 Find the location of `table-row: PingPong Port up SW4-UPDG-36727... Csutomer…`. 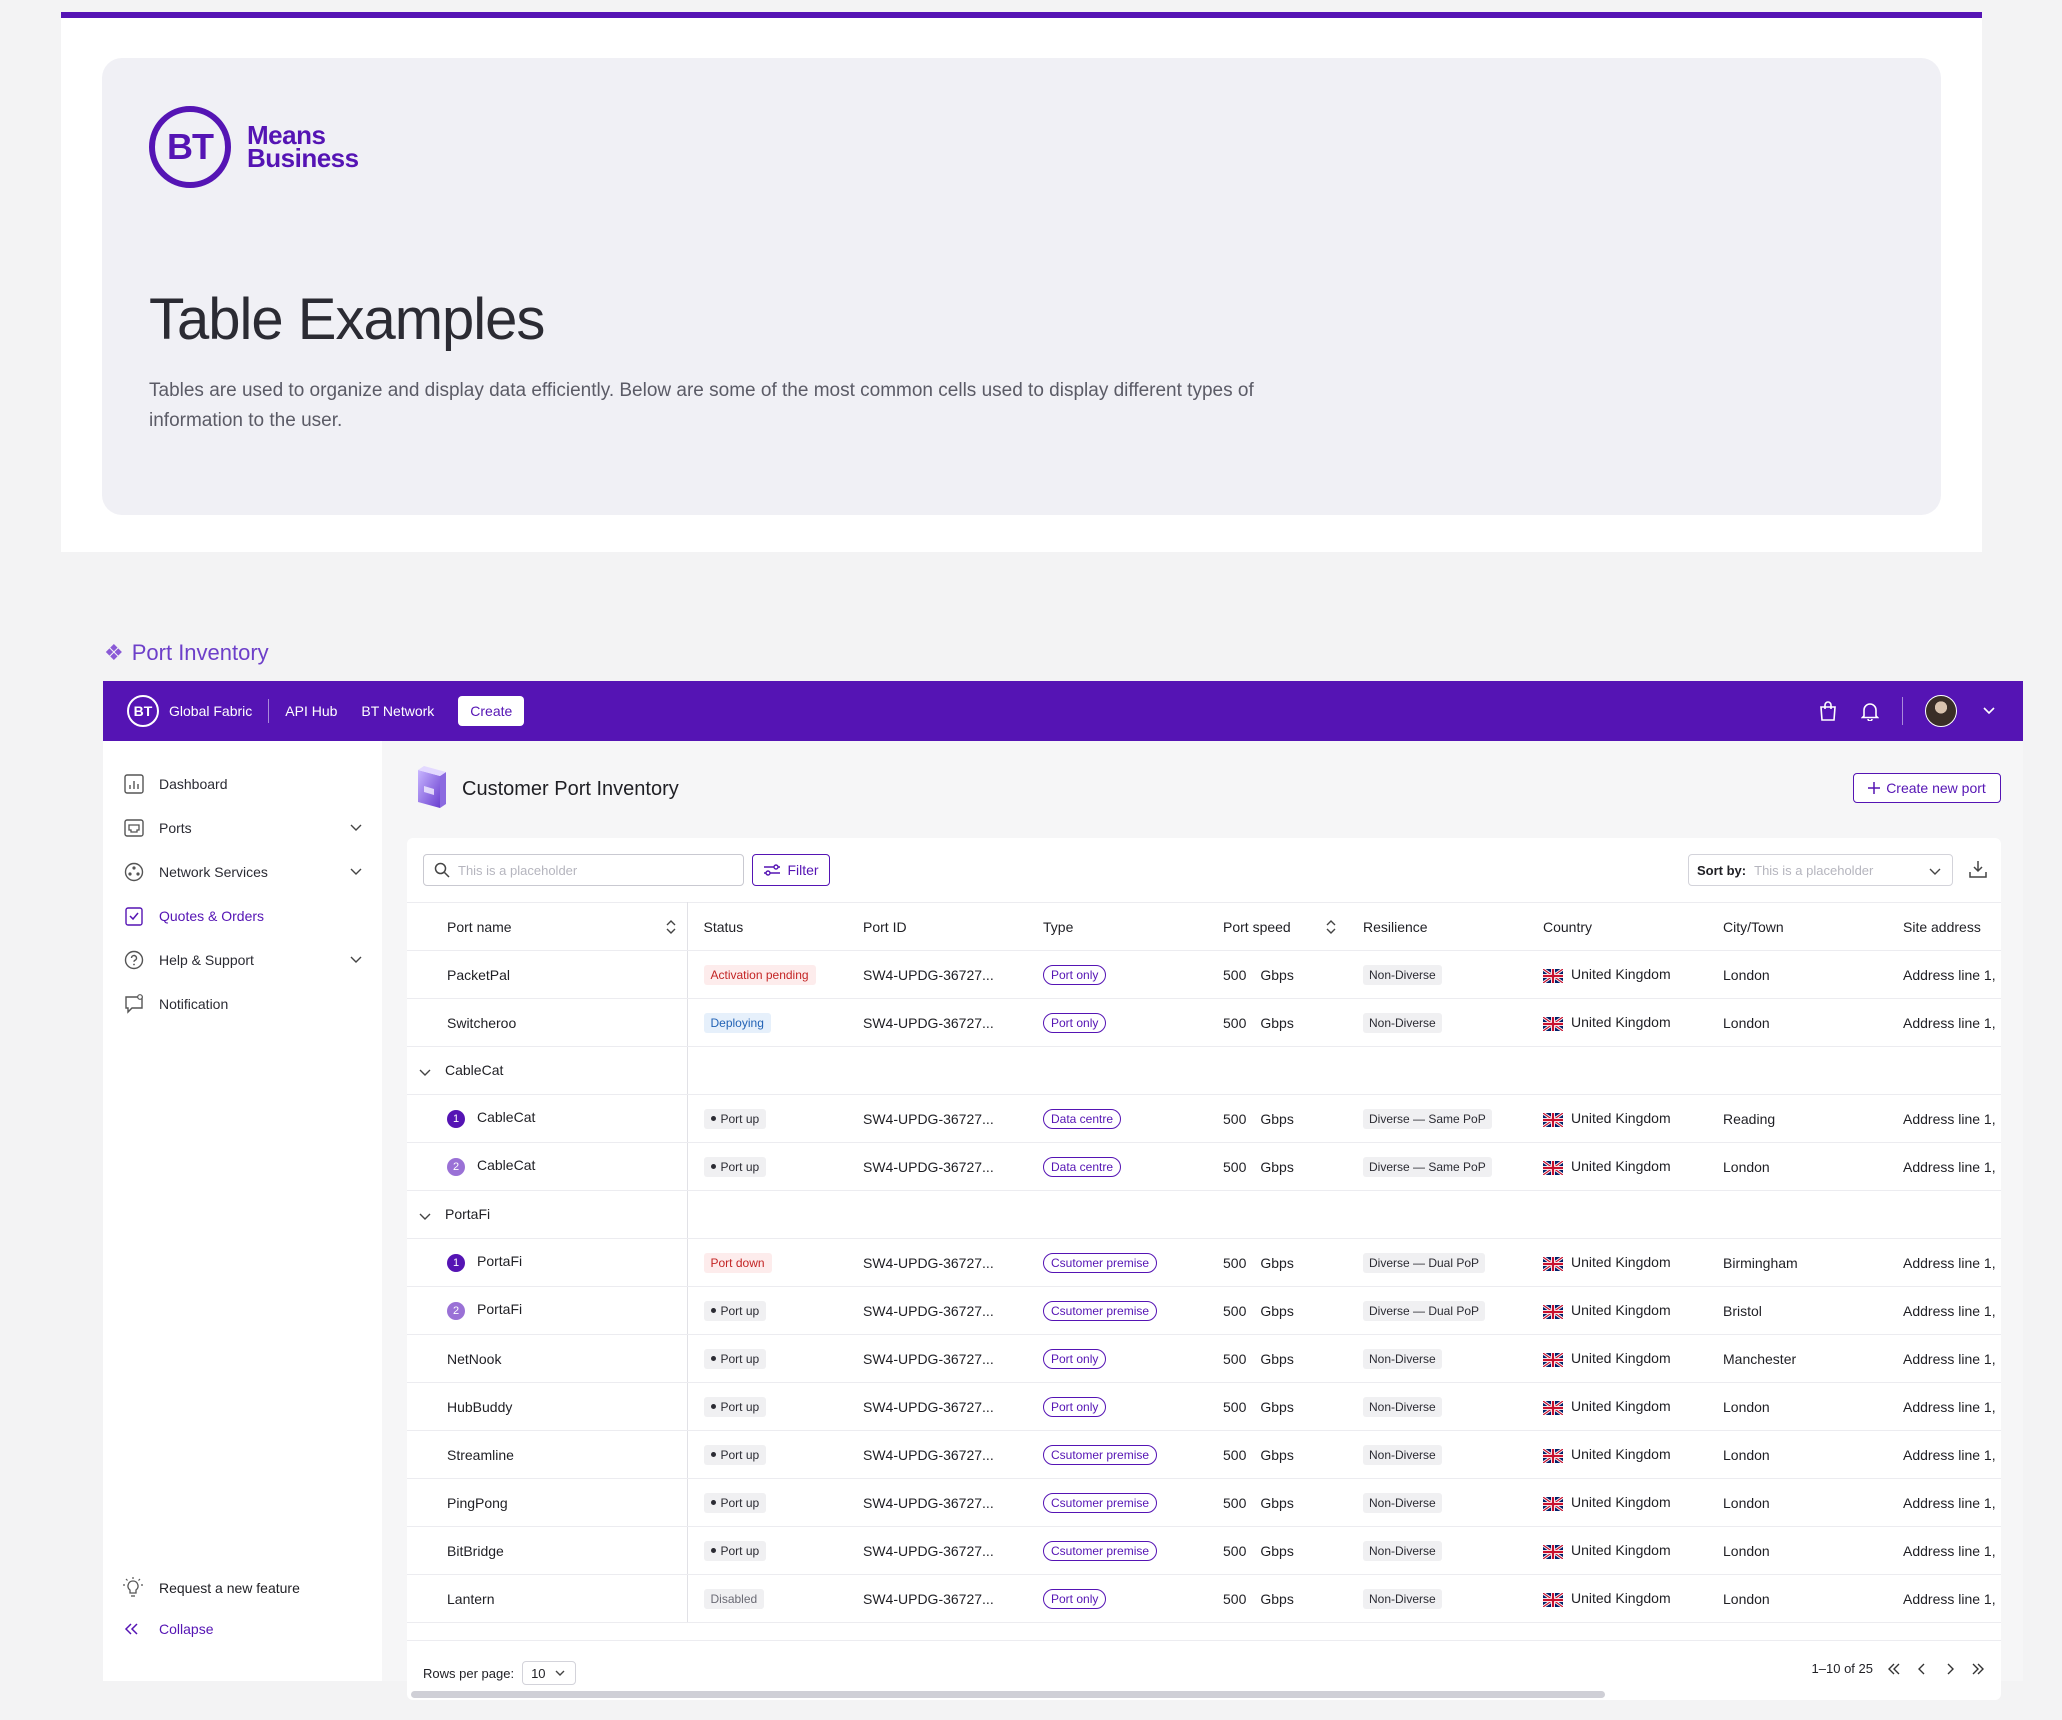

table-row: PingPong Port up SW4-UPDG-36727... Csutomer… is located at coordinates (1204, 1502).